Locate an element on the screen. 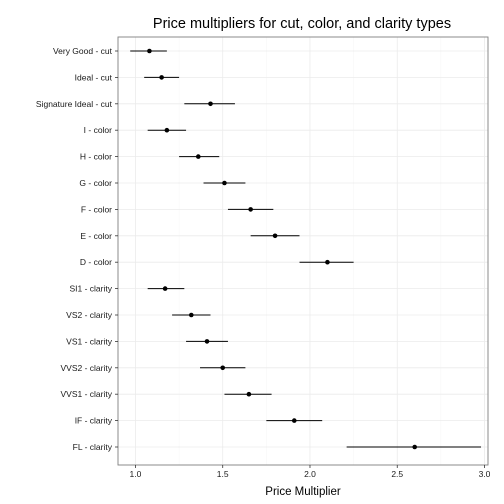  y-tick-label: E - color is located at coordinates (96, 236).